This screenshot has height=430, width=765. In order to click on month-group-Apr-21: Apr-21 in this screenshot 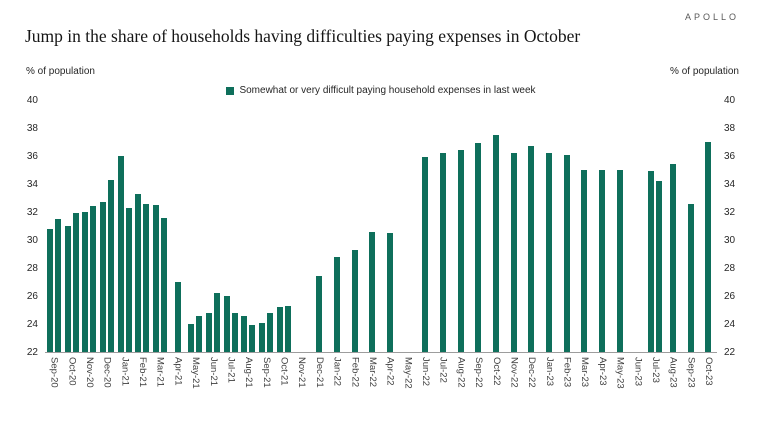, I will do `click(177, 244)`.